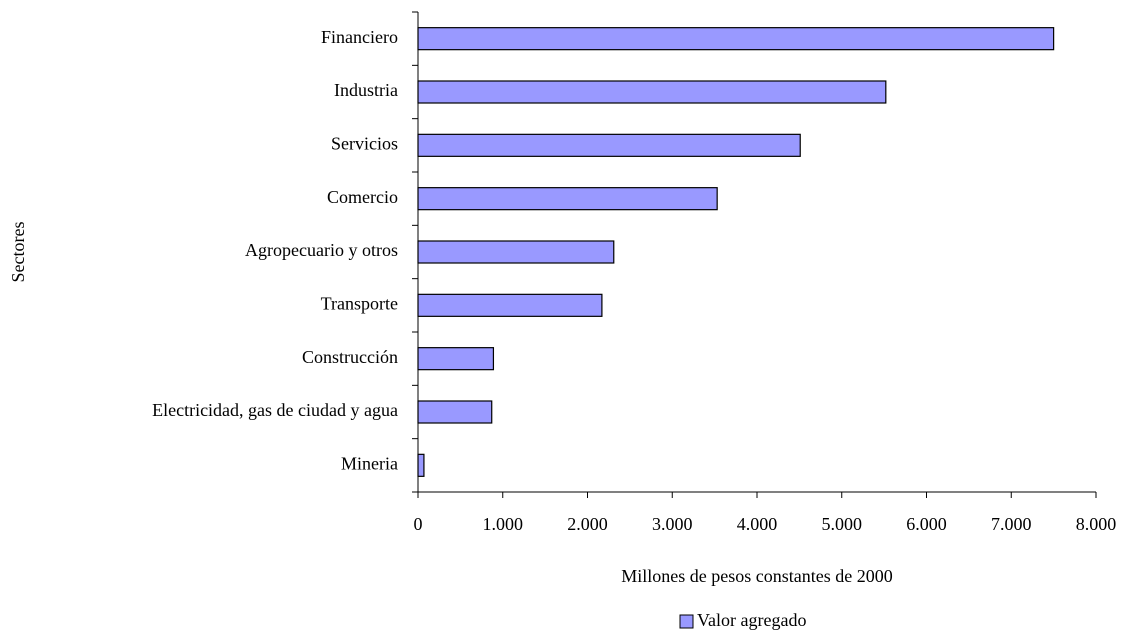  Describe the element at coordinates (275, 410) in the screenshot. I see `y-tick-label: Electricidad, gas de ciudad y agua` at that location.